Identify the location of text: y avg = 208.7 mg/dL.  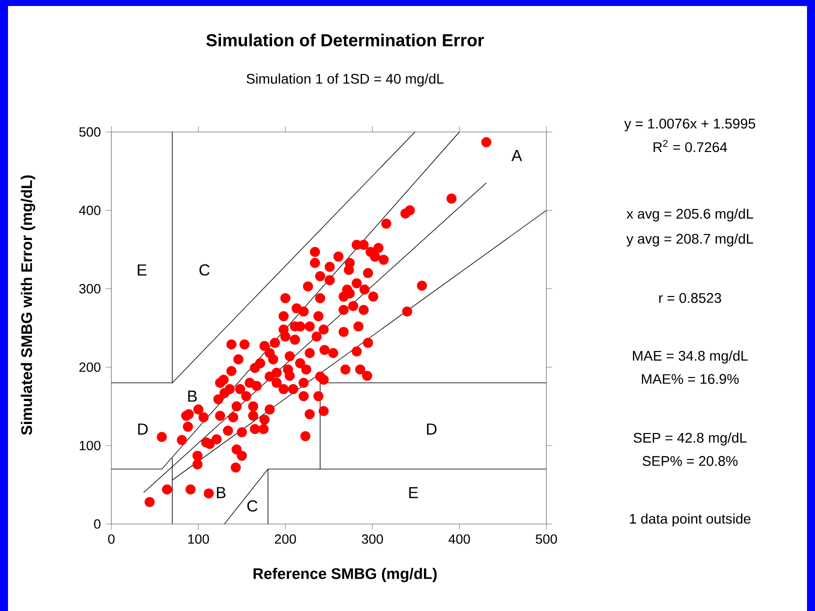
(690, 240).